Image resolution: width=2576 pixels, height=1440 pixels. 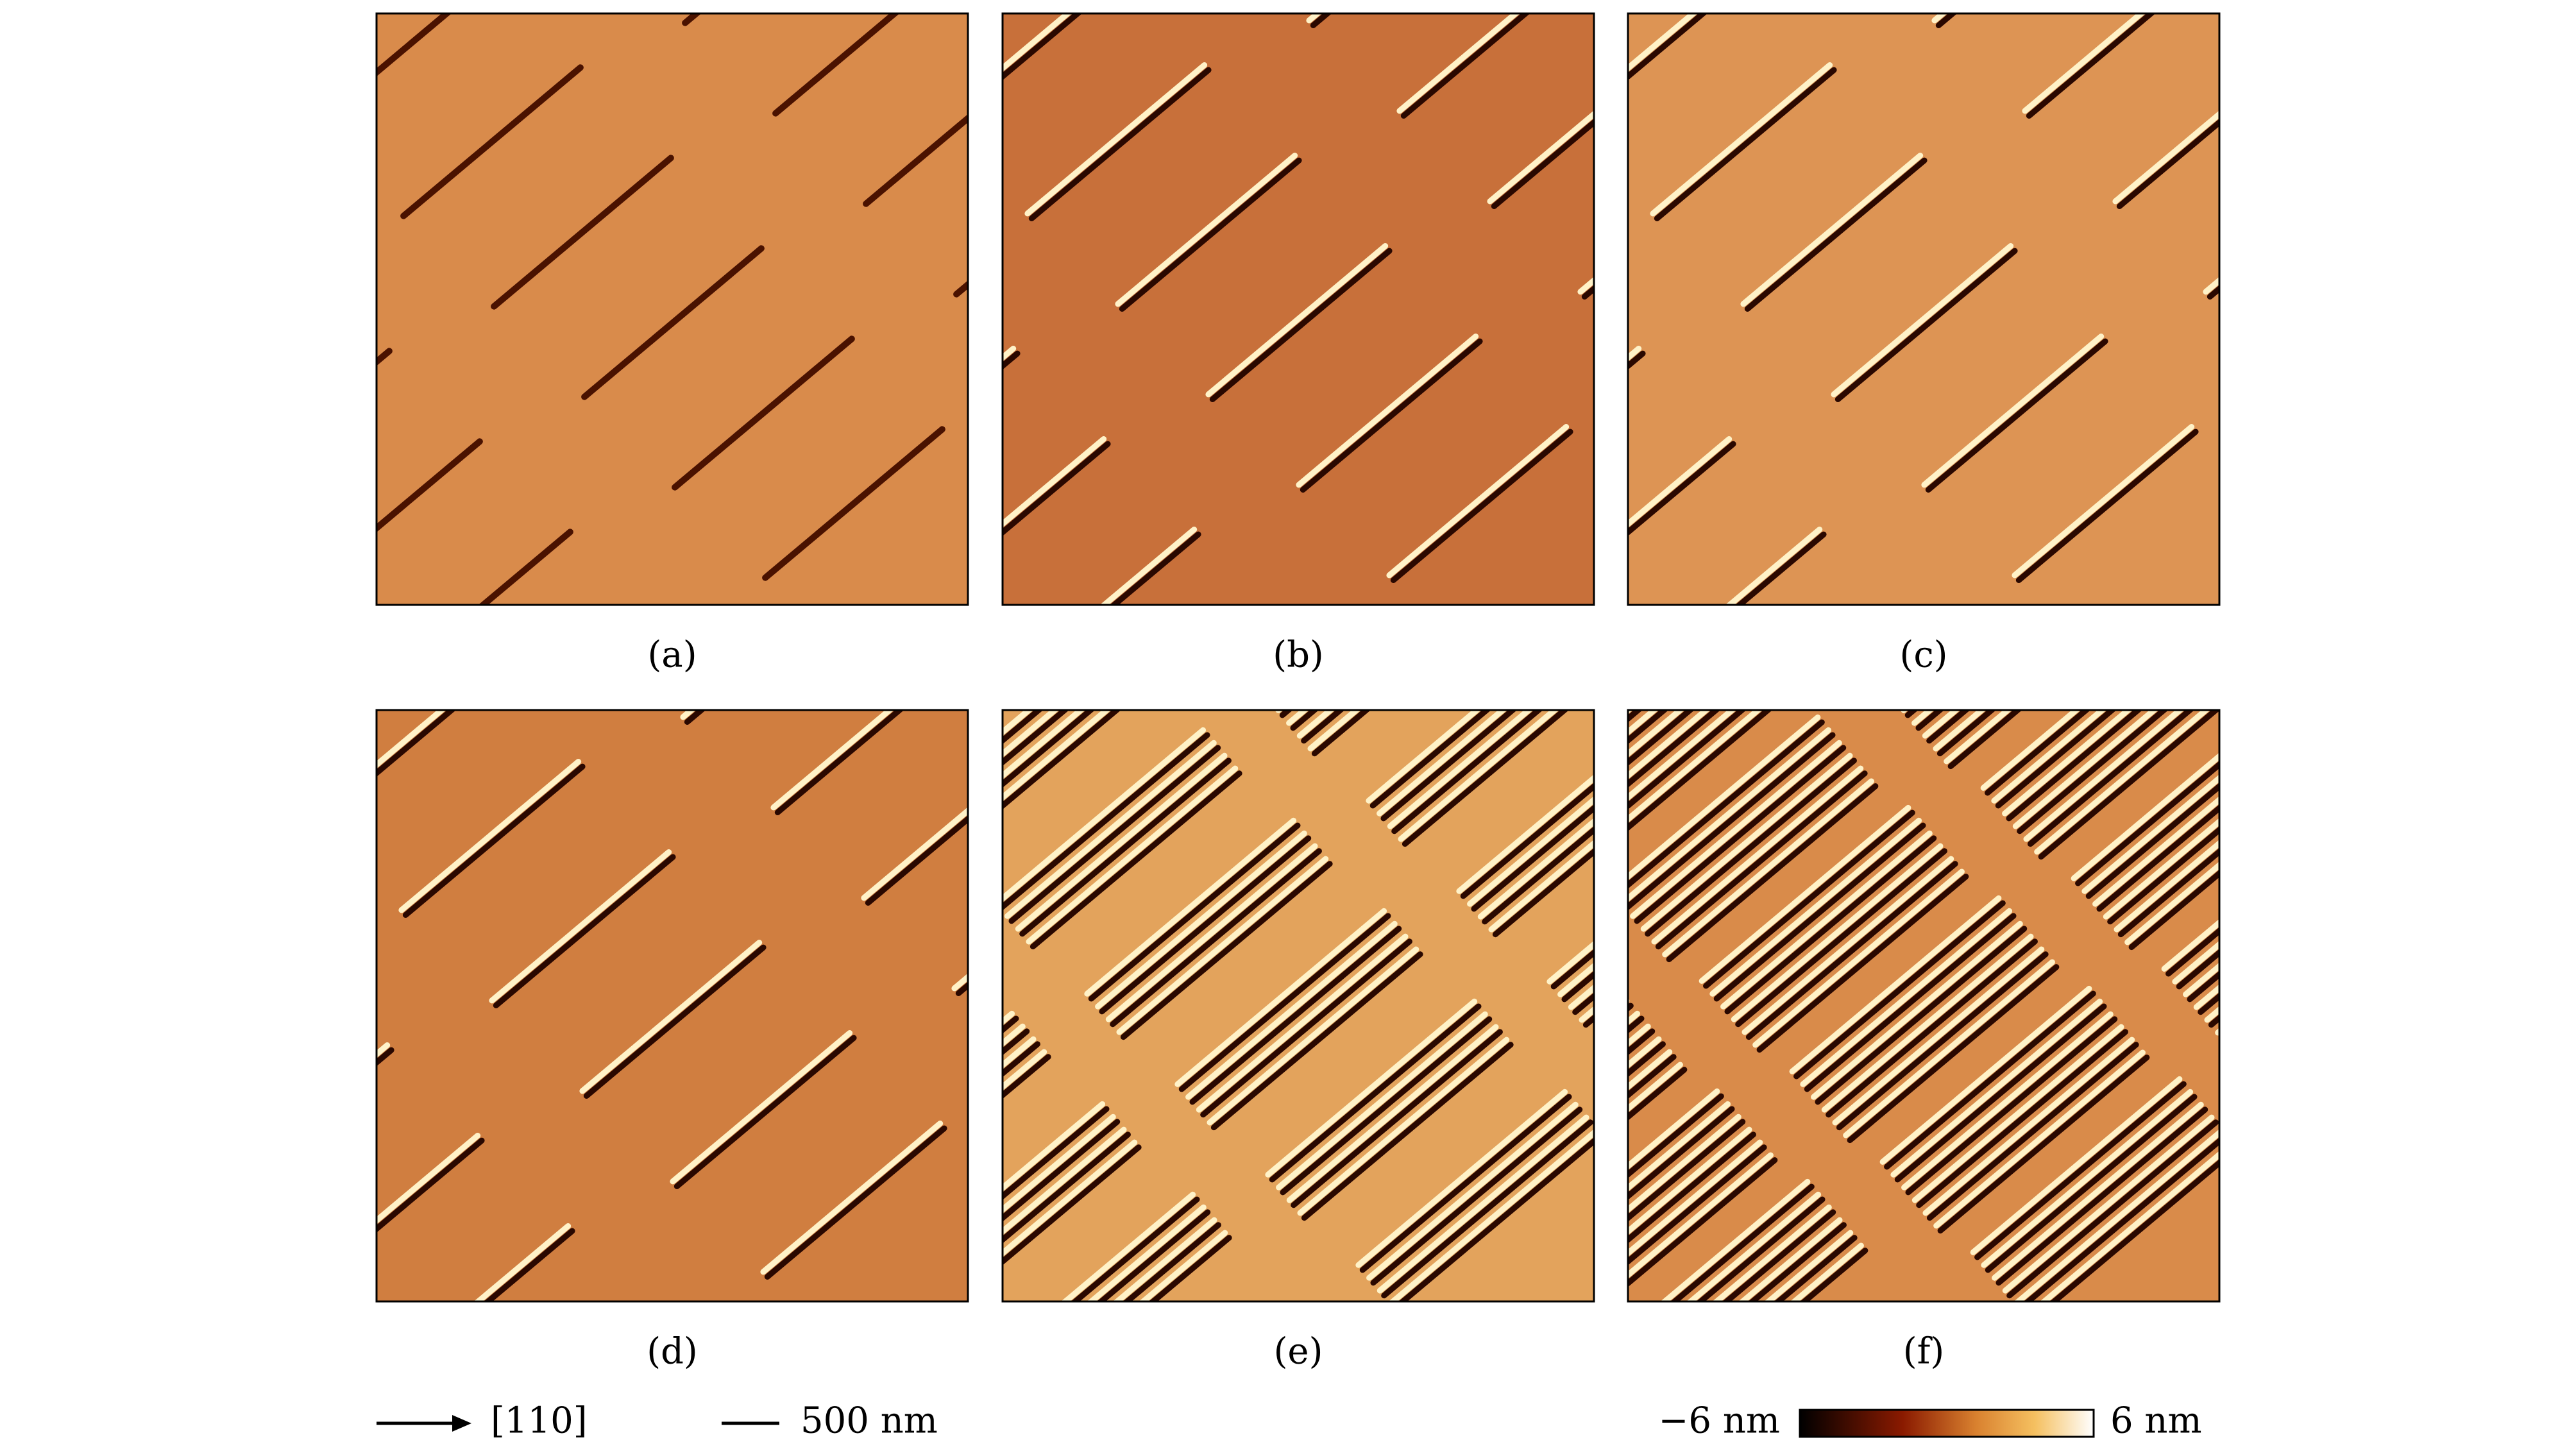 What do you see at coordinates (461, 1423) in the screenshot?
I see `arrow-head` at bounding box center [461, 1423].